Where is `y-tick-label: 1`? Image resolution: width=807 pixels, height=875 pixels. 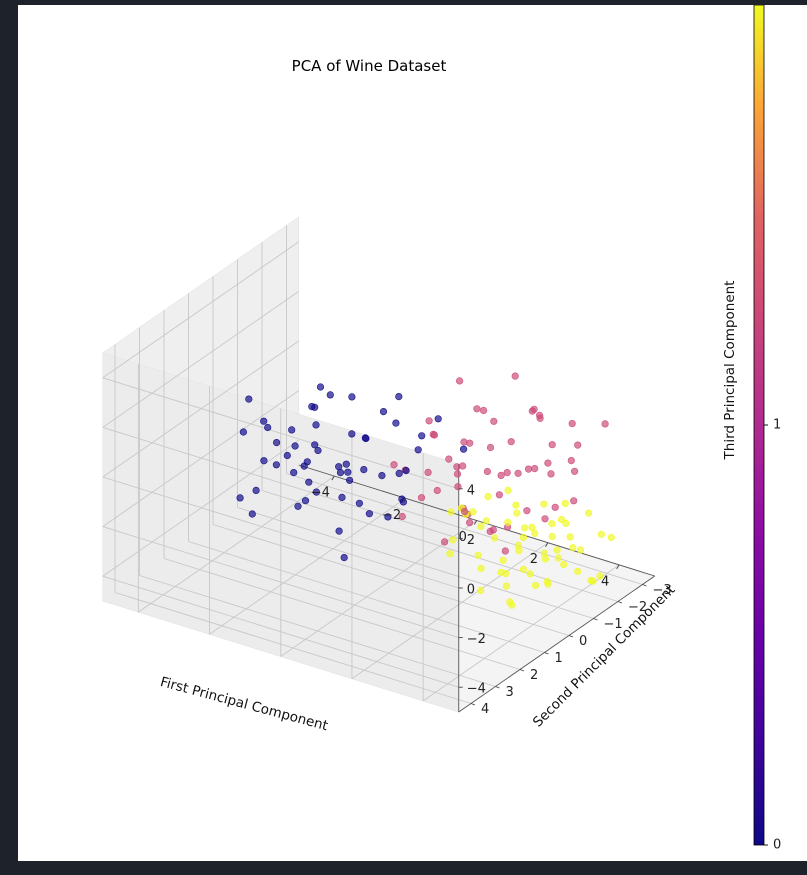
y-tick-label: 1 is located at coordinates (559, 658).